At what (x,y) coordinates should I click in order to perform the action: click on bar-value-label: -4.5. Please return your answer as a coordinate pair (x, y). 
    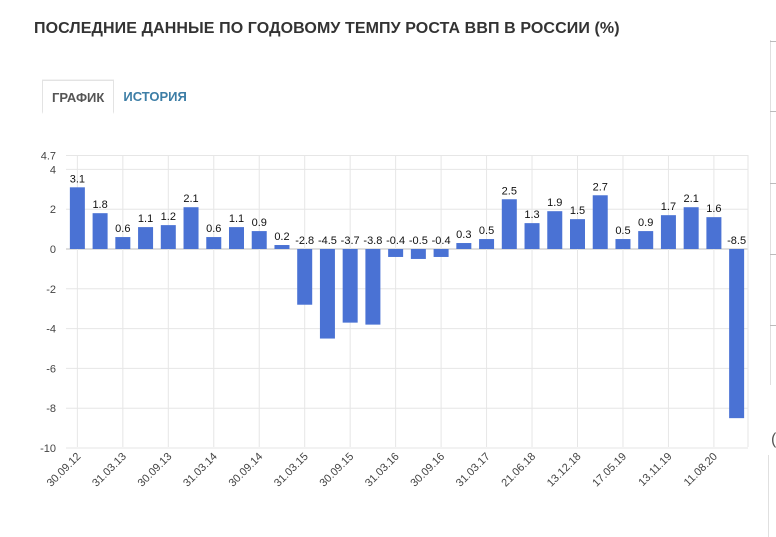
    Looking at the image, I should click on (327, 241).